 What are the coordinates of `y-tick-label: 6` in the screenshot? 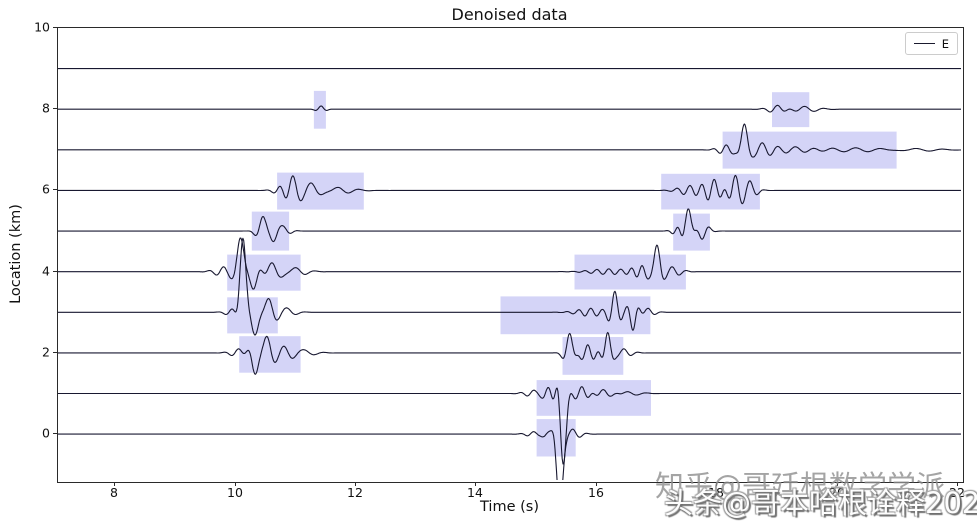 It's located at (46, 189).